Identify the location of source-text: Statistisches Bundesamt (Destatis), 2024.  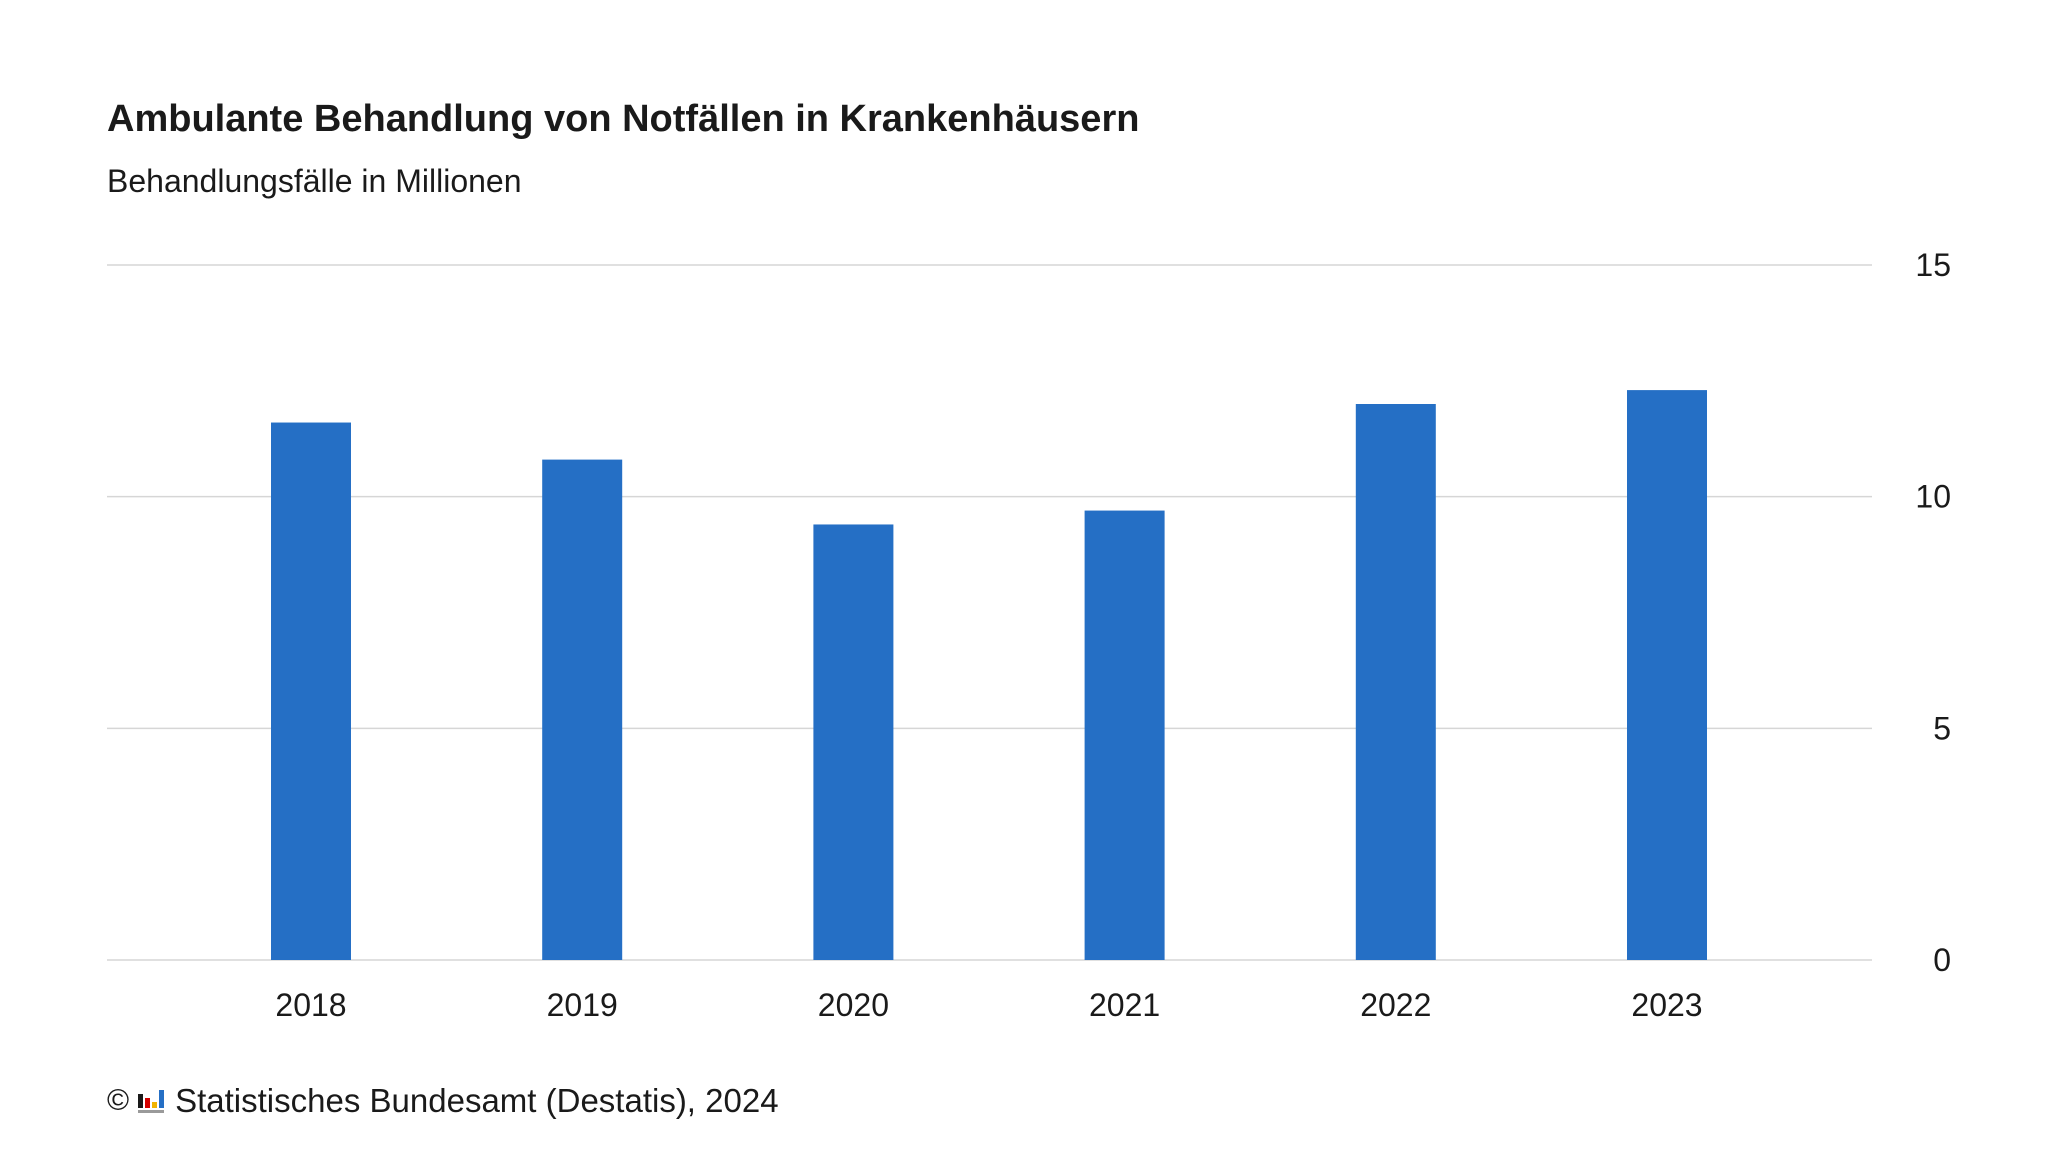
(477, 1100).